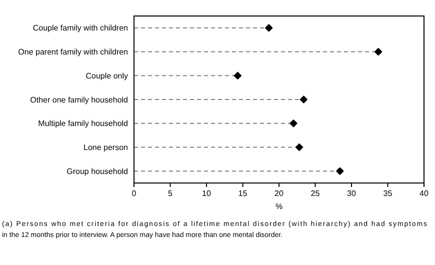 Image resolution: width=435 pixels, height=265 pixels. Describe the element at coordinates (73, 52) in the screenshot. I see `y-tick-label: One parent family with children` at that location.